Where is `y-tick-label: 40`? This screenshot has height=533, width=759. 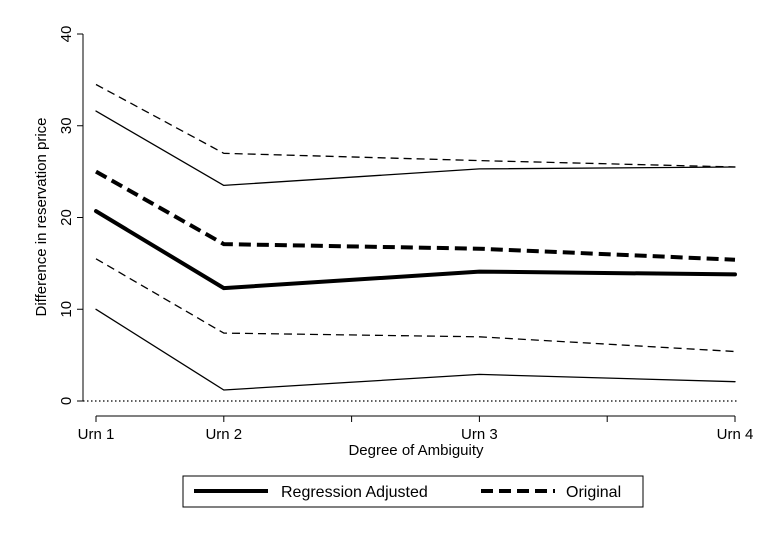
y-tick-label: 40 is located at coordinates (66, 34).